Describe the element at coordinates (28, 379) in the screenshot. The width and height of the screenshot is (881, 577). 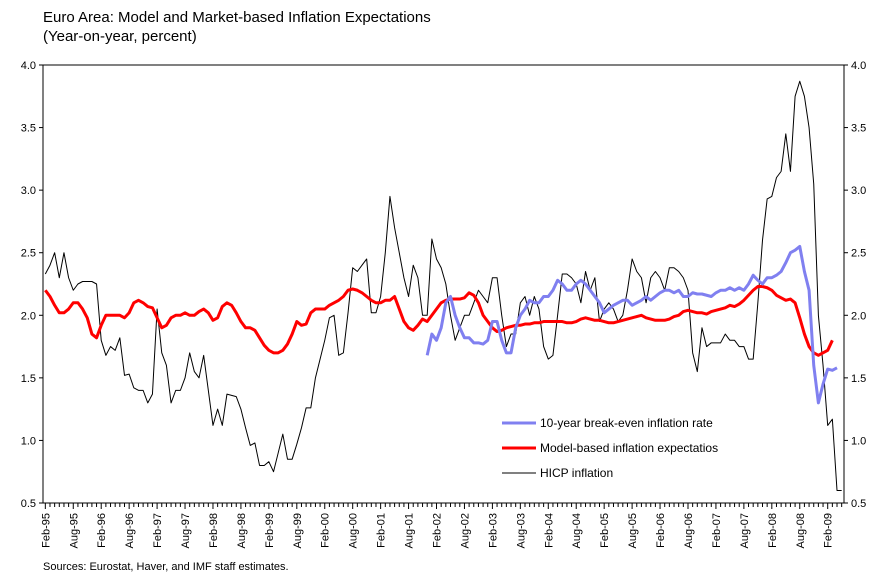
I see `y-tick-label: 1.5` at that location.